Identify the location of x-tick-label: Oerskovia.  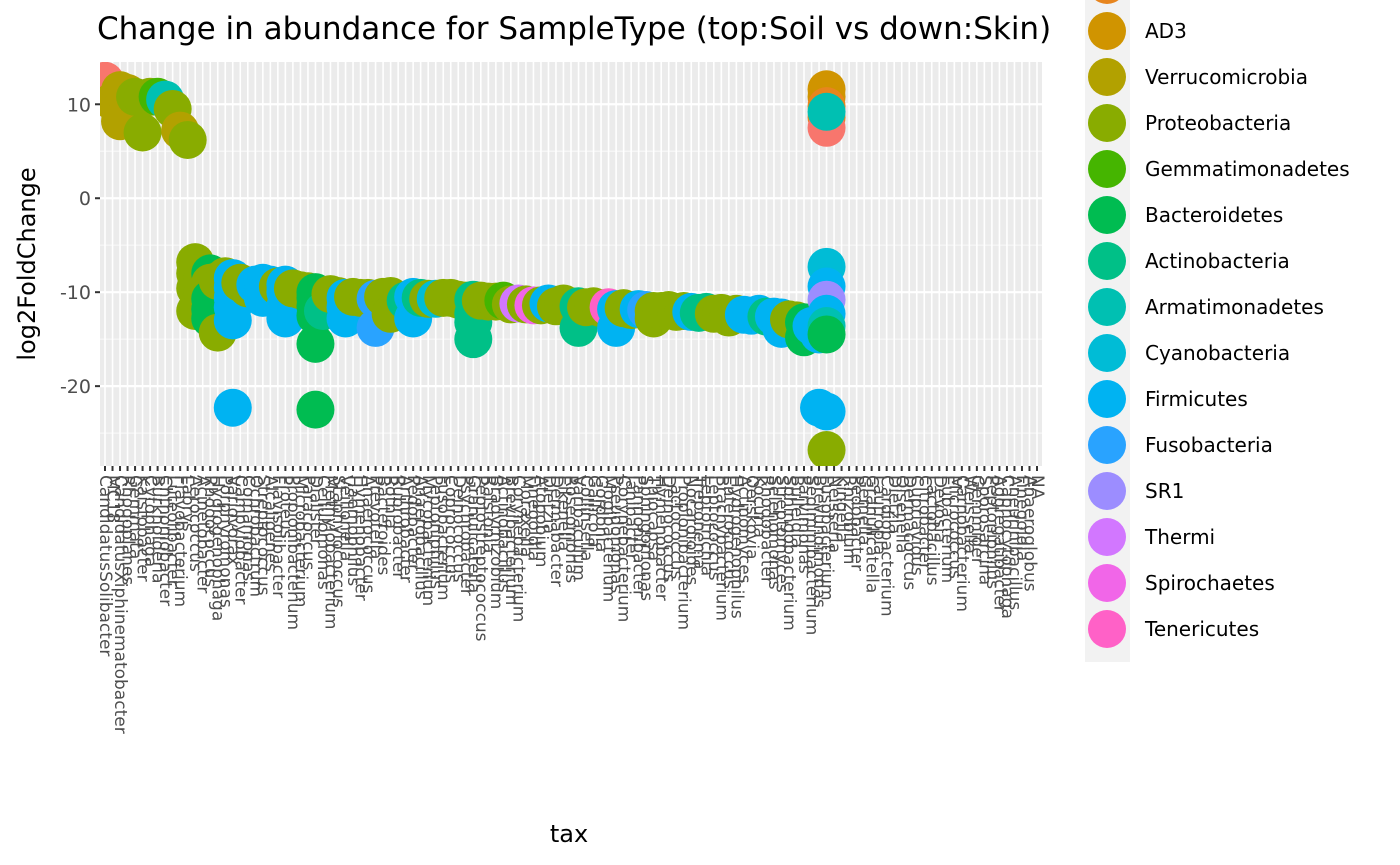
(751, 517).